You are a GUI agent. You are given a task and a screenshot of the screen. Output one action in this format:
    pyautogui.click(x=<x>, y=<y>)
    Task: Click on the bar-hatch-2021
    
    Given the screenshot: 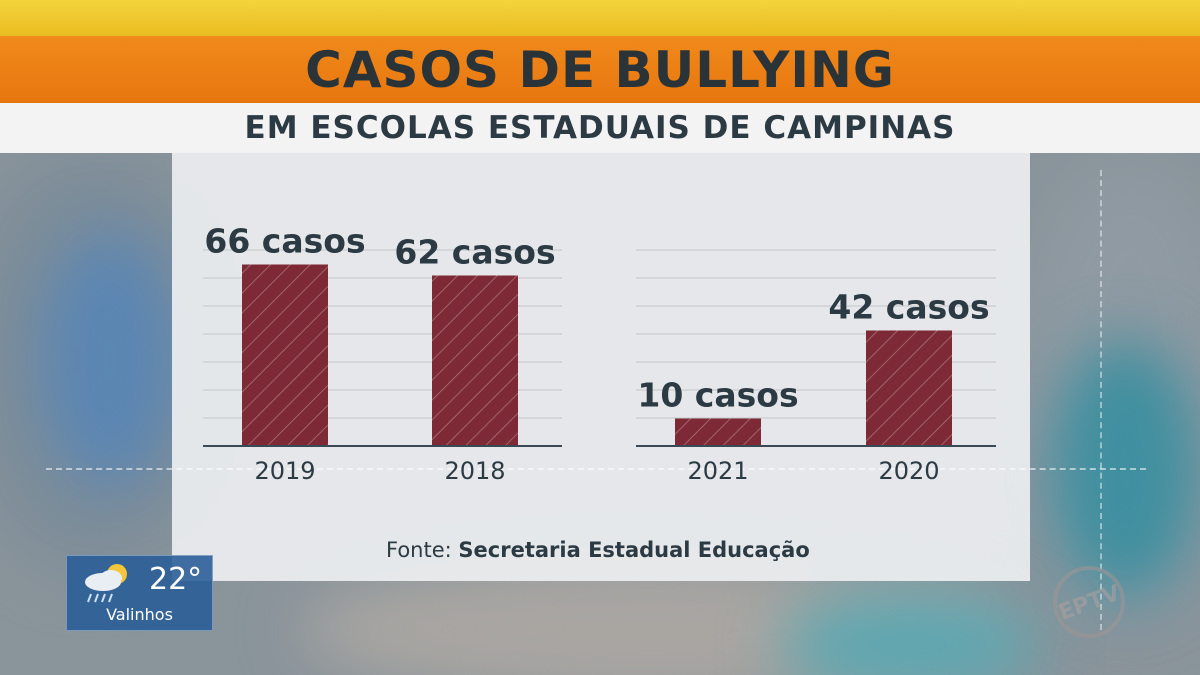 What is the action you would take?
    pyautogui.click(x=718, y=432)
    